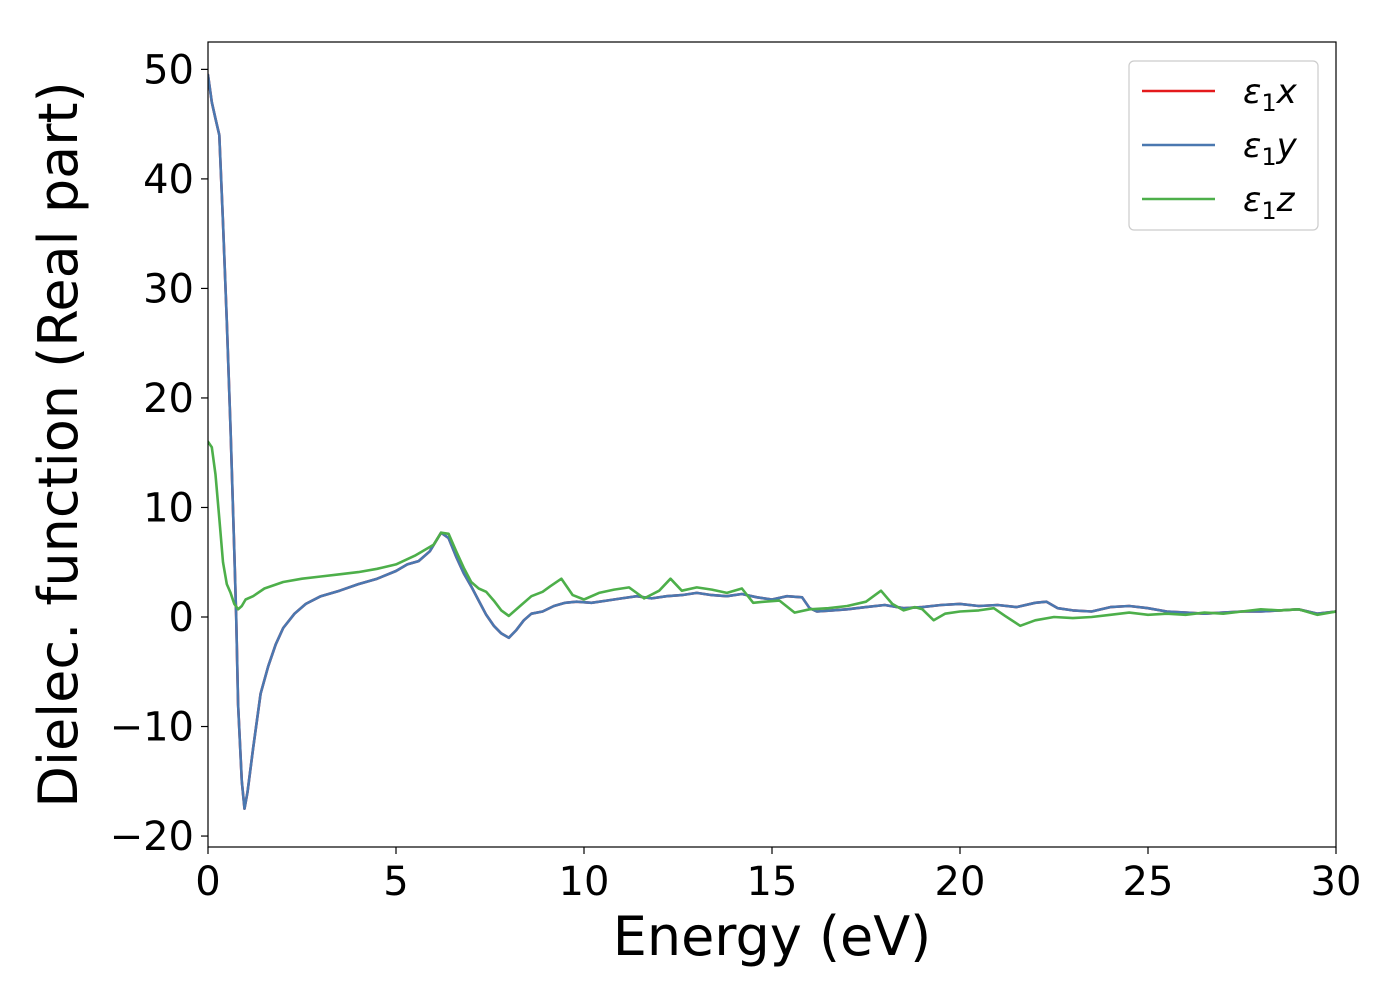  Describe the element at coordinates (772, 882) in the screenshot. I see `x-tick-label: 15` at that location.